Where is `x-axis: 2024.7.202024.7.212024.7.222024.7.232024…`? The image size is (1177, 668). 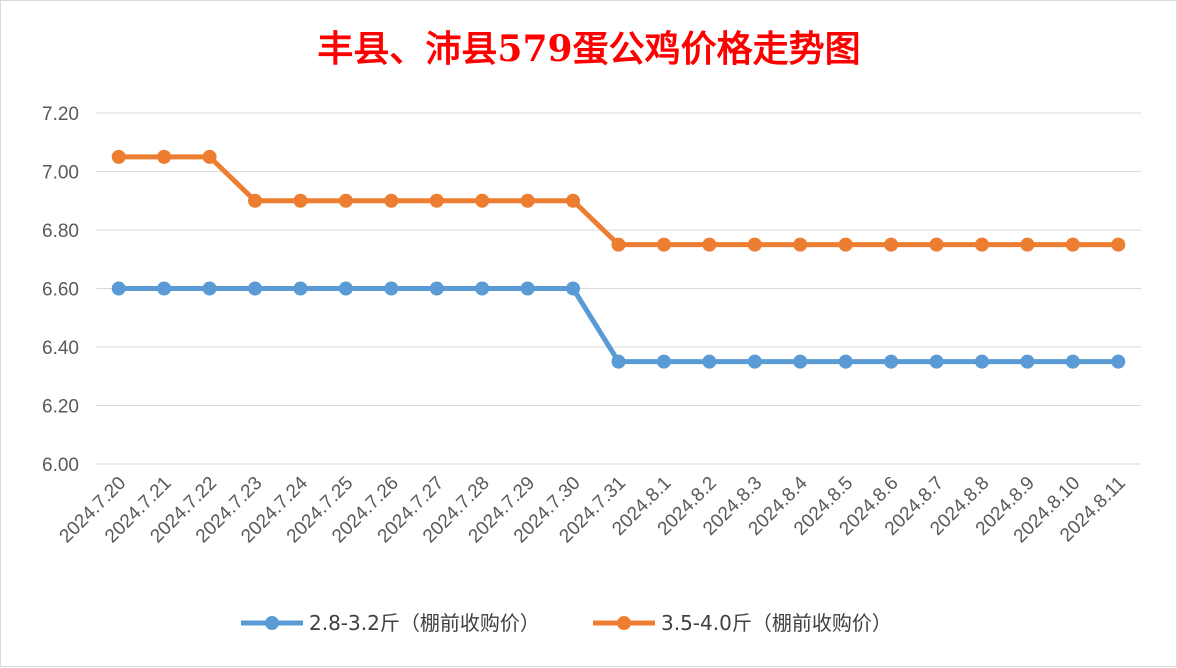 x-axis: 2024.7.202024.7.212024.7.222024.7.232024… is located at coordinates (593, 509).